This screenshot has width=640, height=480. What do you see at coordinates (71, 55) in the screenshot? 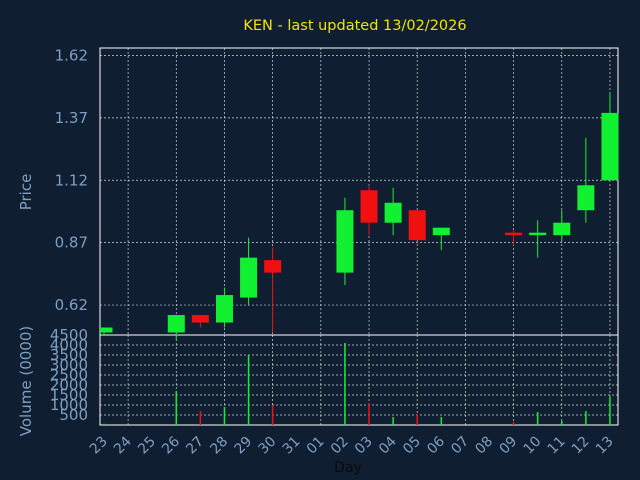
I see `price-tick-label: 1.62` at bounding box center [71, 55].